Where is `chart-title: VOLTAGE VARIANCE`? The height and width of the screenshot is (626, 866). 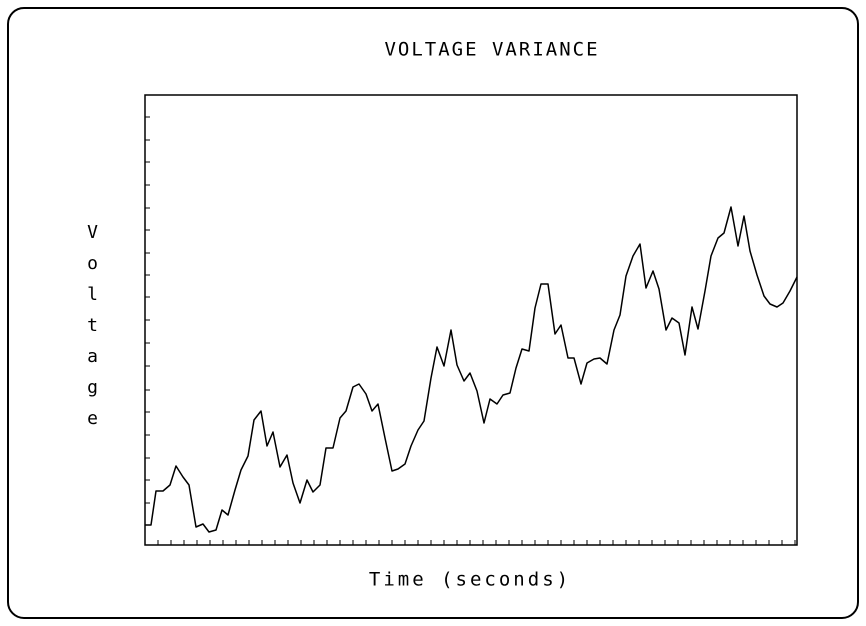 chart-title: VOLTAGE VARIANCE is located at coordinates (491, 50).